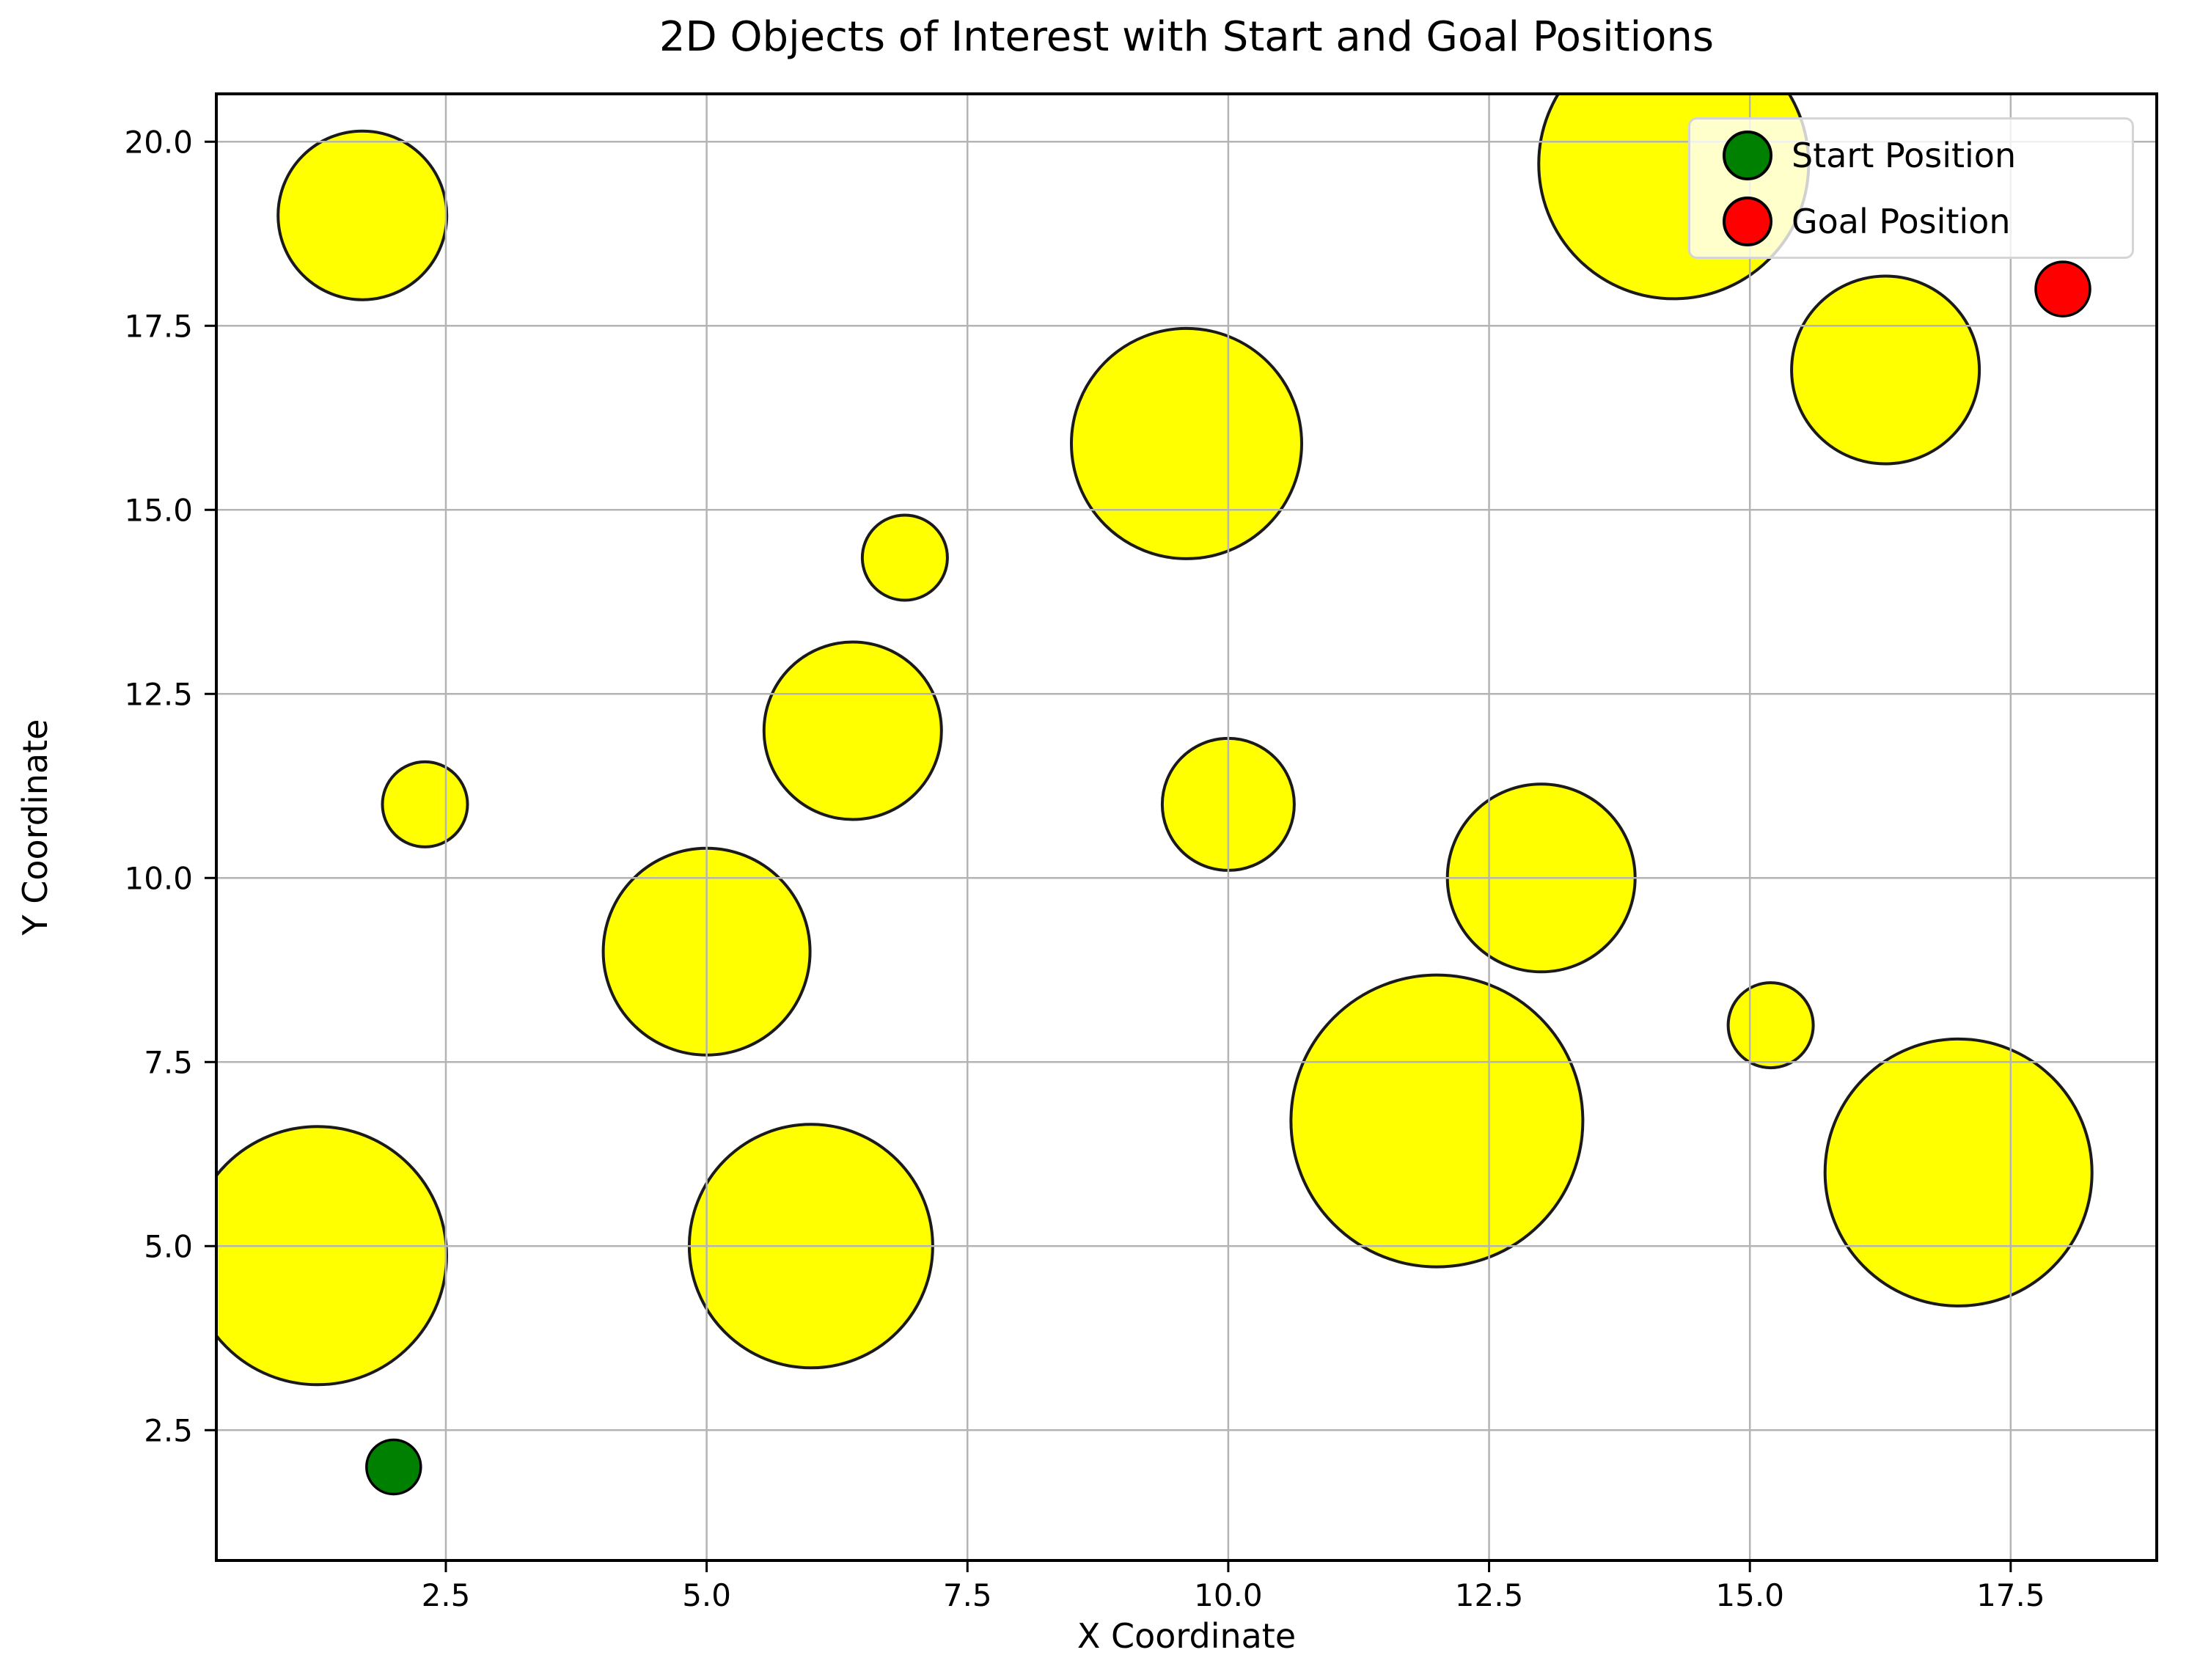  I want to click on legend-item-start: Start Position, so click(1927, 155).